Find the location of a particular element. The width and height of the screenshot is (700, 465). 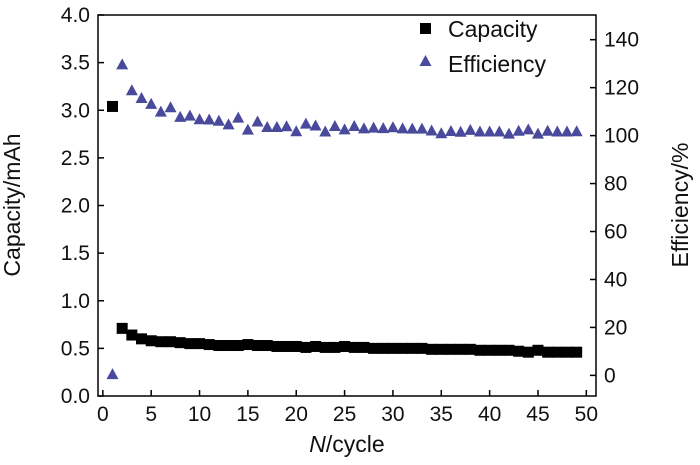

y2-tick-label: 140 is located at coordinates (621, 40).